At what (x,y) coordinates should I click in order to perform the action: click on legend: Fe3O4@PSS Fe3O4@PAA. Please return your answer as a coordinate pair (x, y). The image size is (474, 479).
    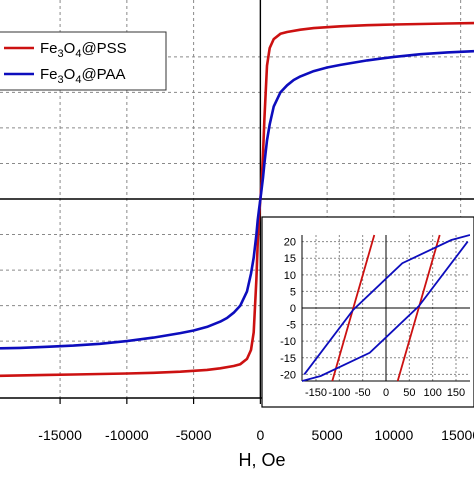
    Looking at the image, I should click on (83, 61).